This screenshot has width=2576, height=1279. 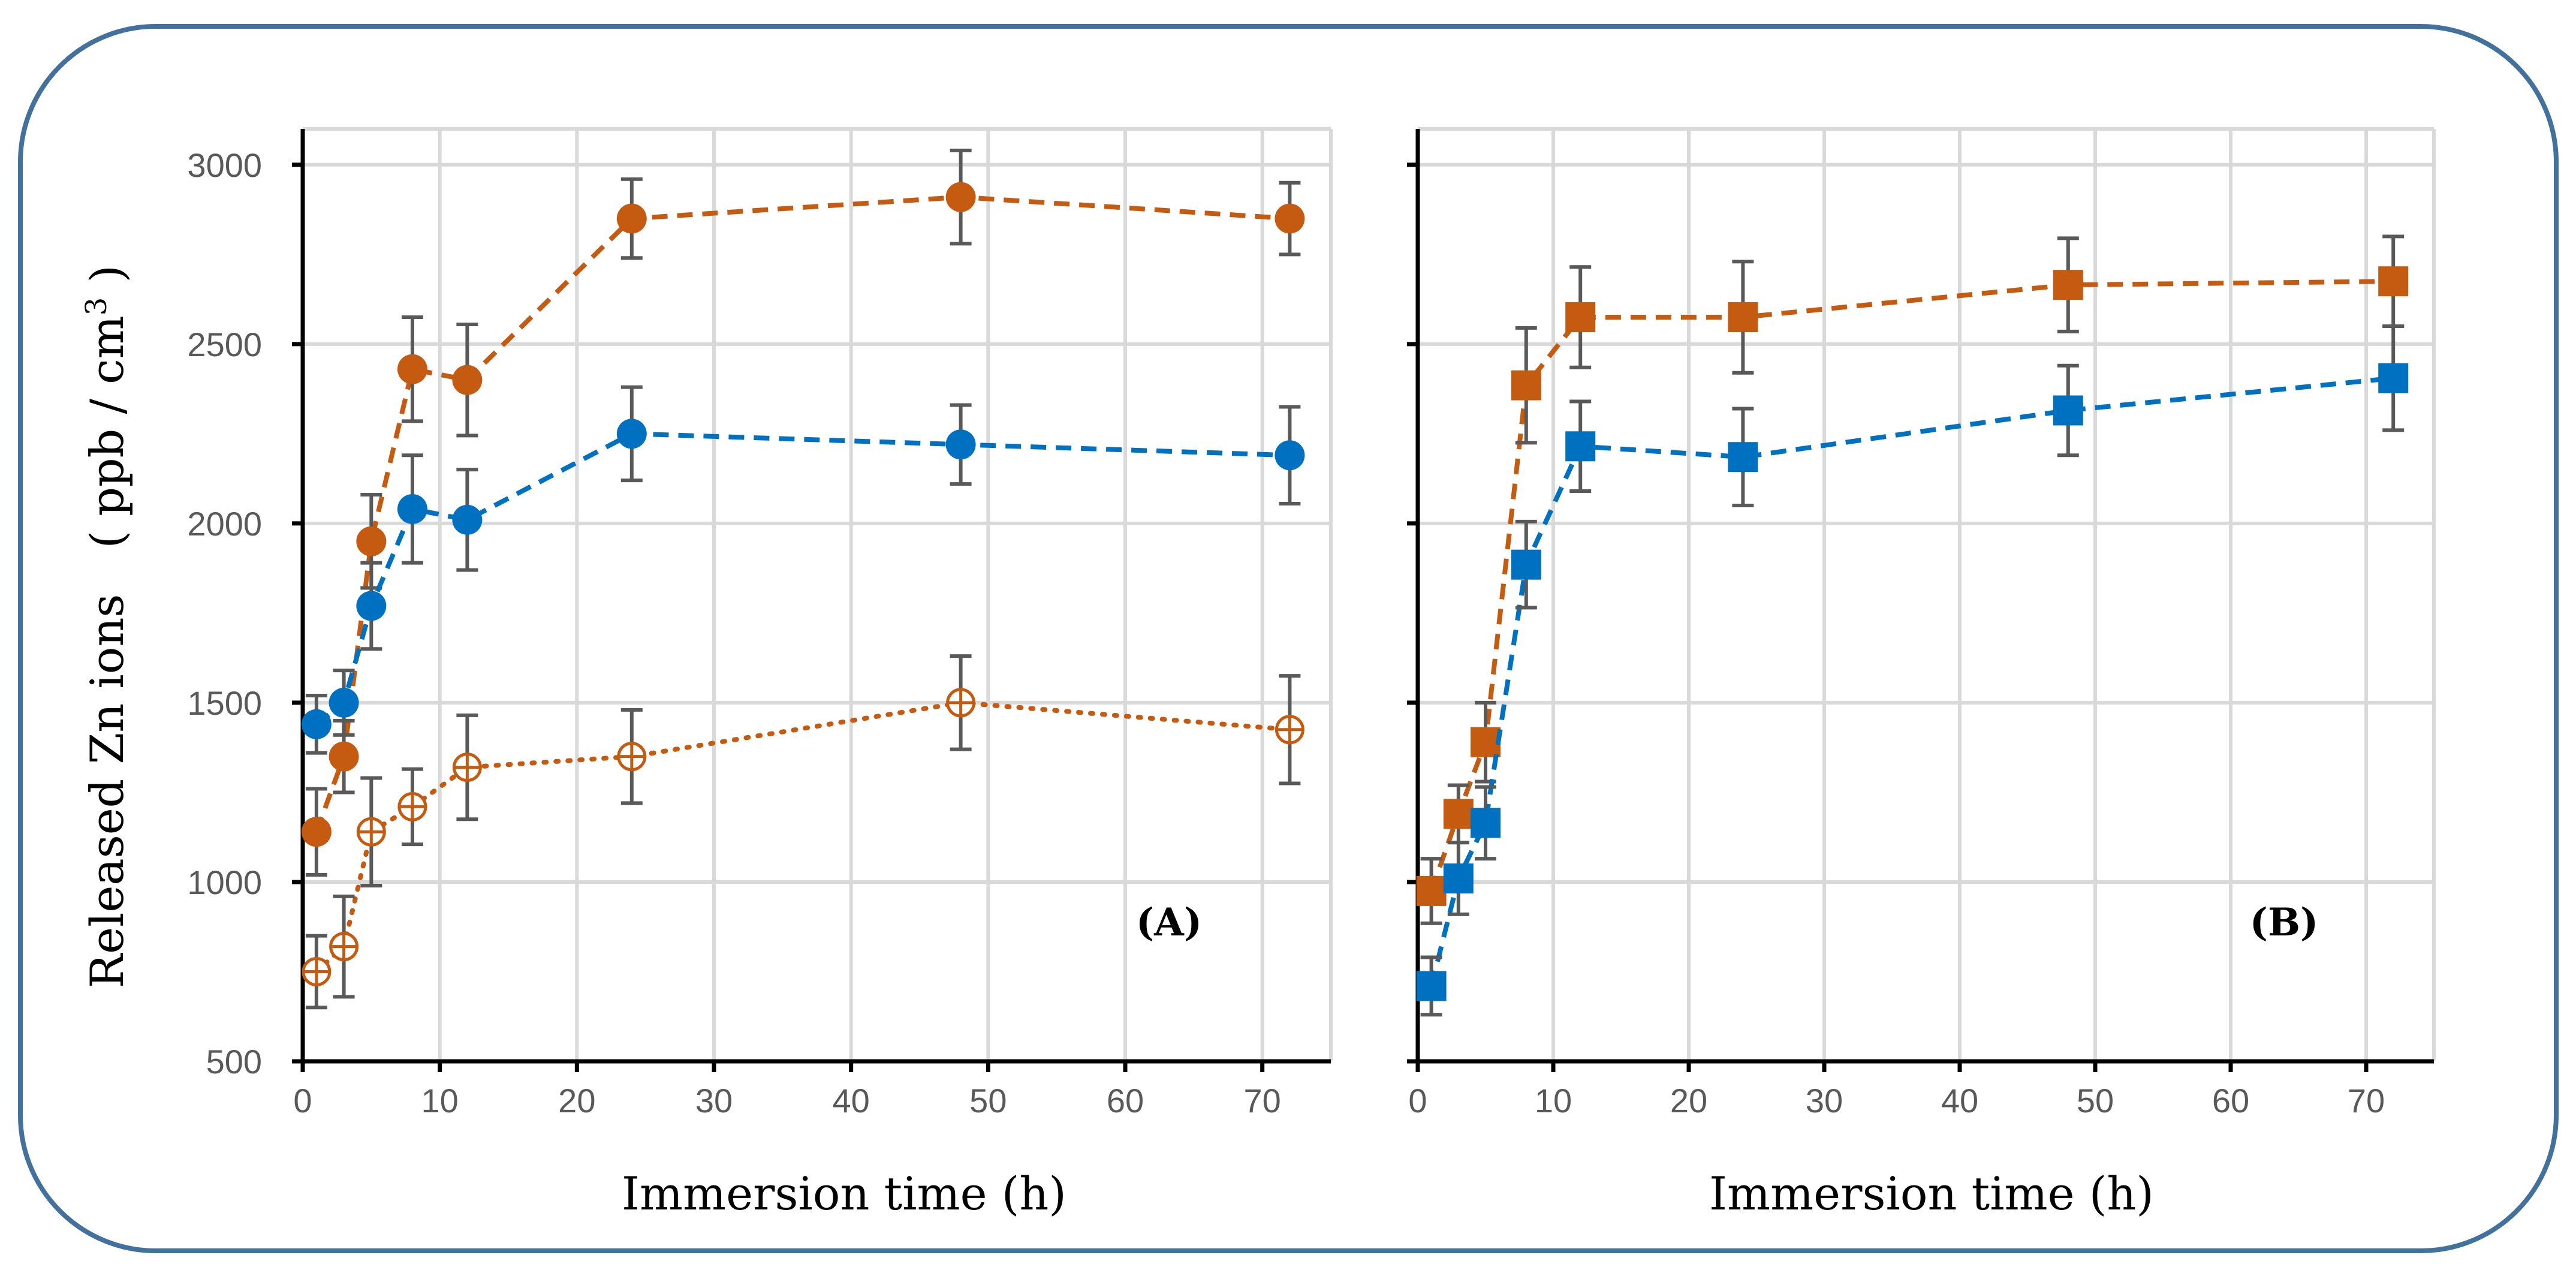 I want to click on series-orange-open, so click(x=803, y=832).